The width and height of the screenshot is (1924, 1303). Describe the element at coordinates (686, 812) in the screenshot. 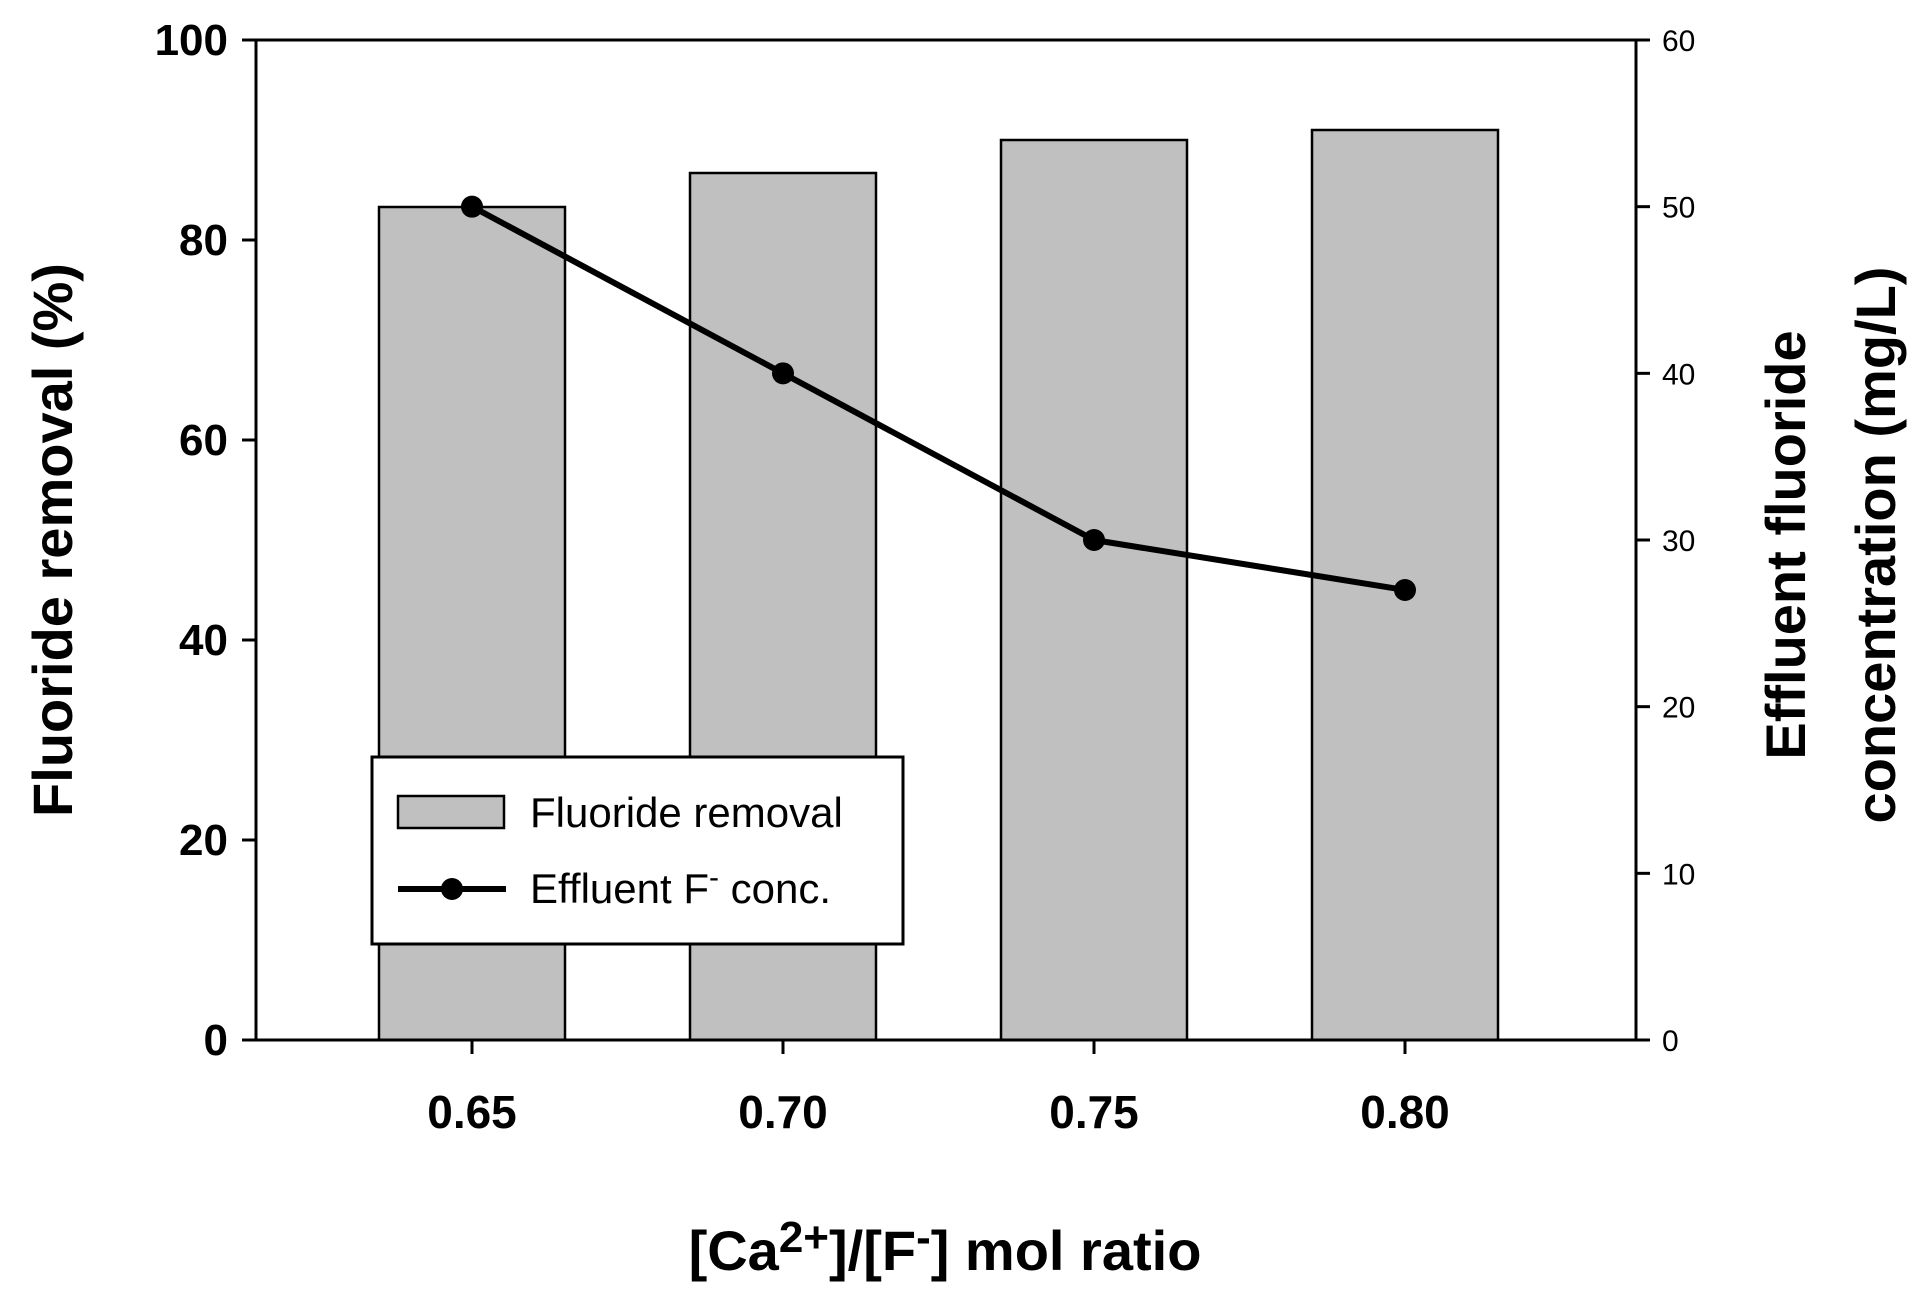

I see `legend-bar-label: Fluoride removal` at that location.